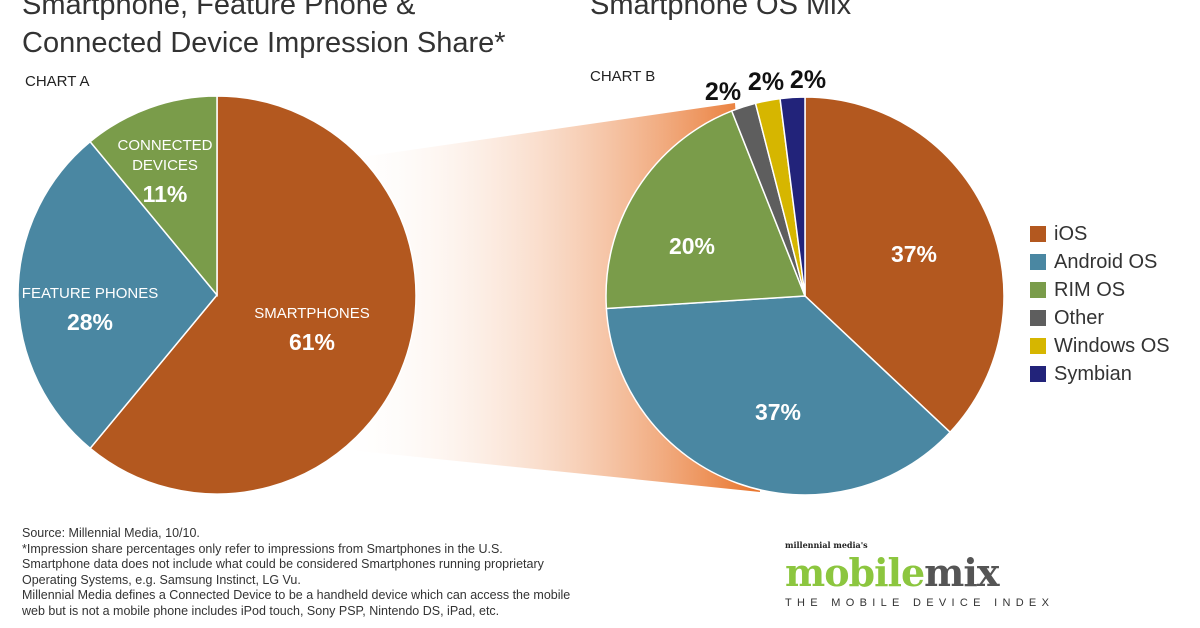 The image size is (1200, 628). I want to click on legend-item: Symbian, so click(1081, 374).